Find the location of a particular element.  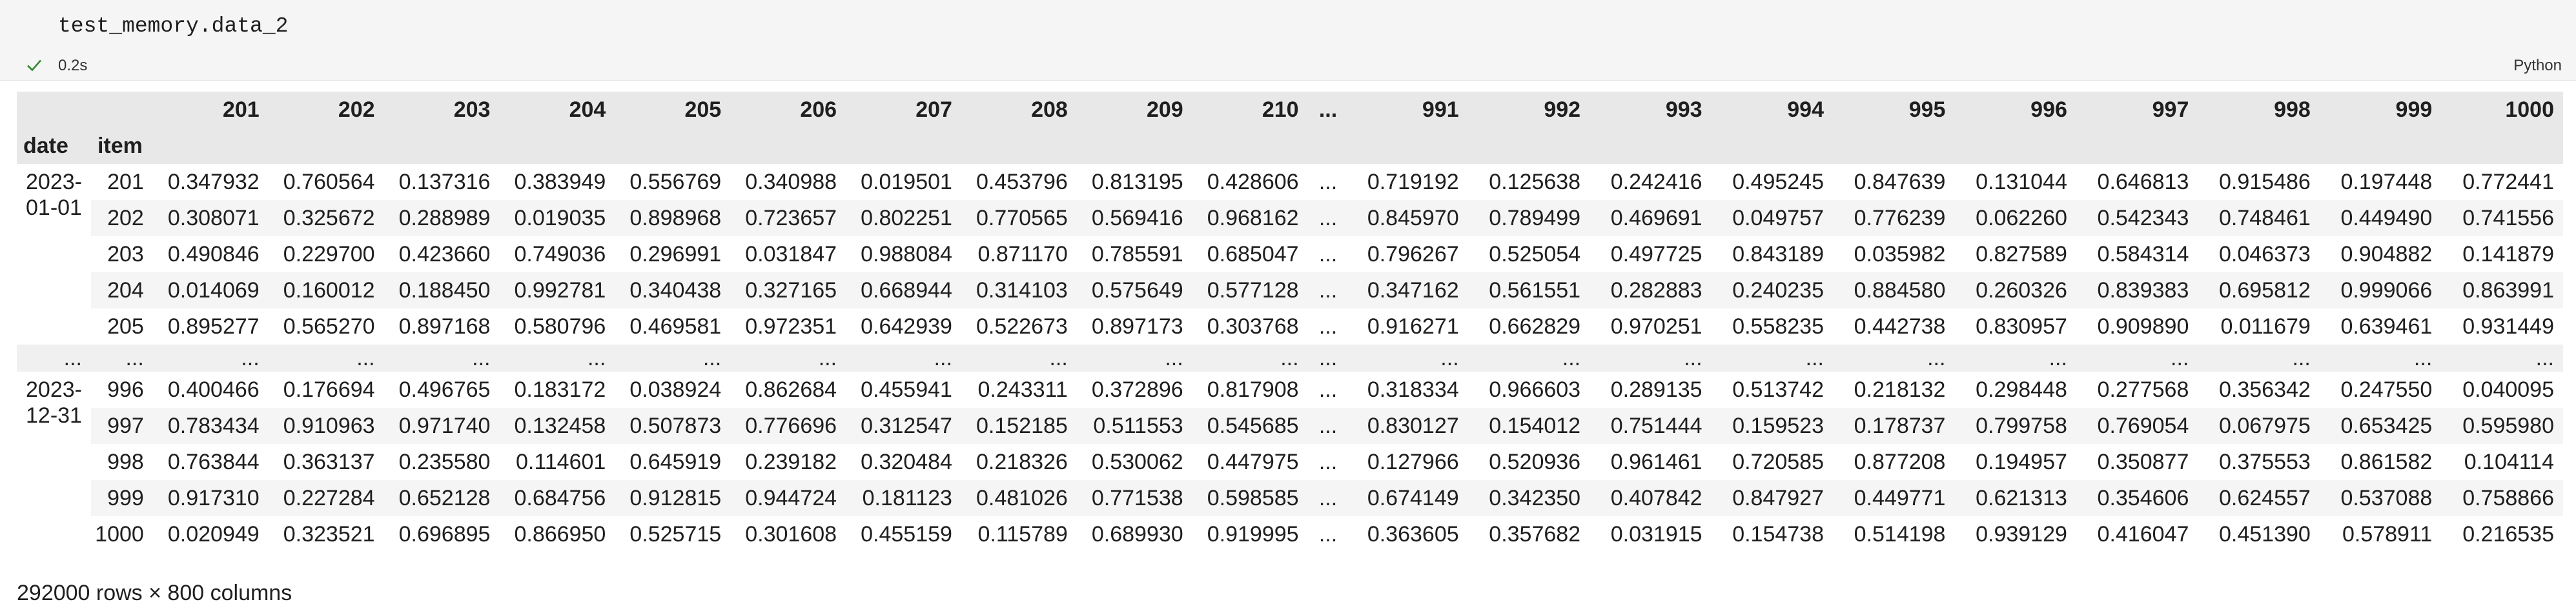

table-cell: 0.288989 is located at coordinates (442, 218).